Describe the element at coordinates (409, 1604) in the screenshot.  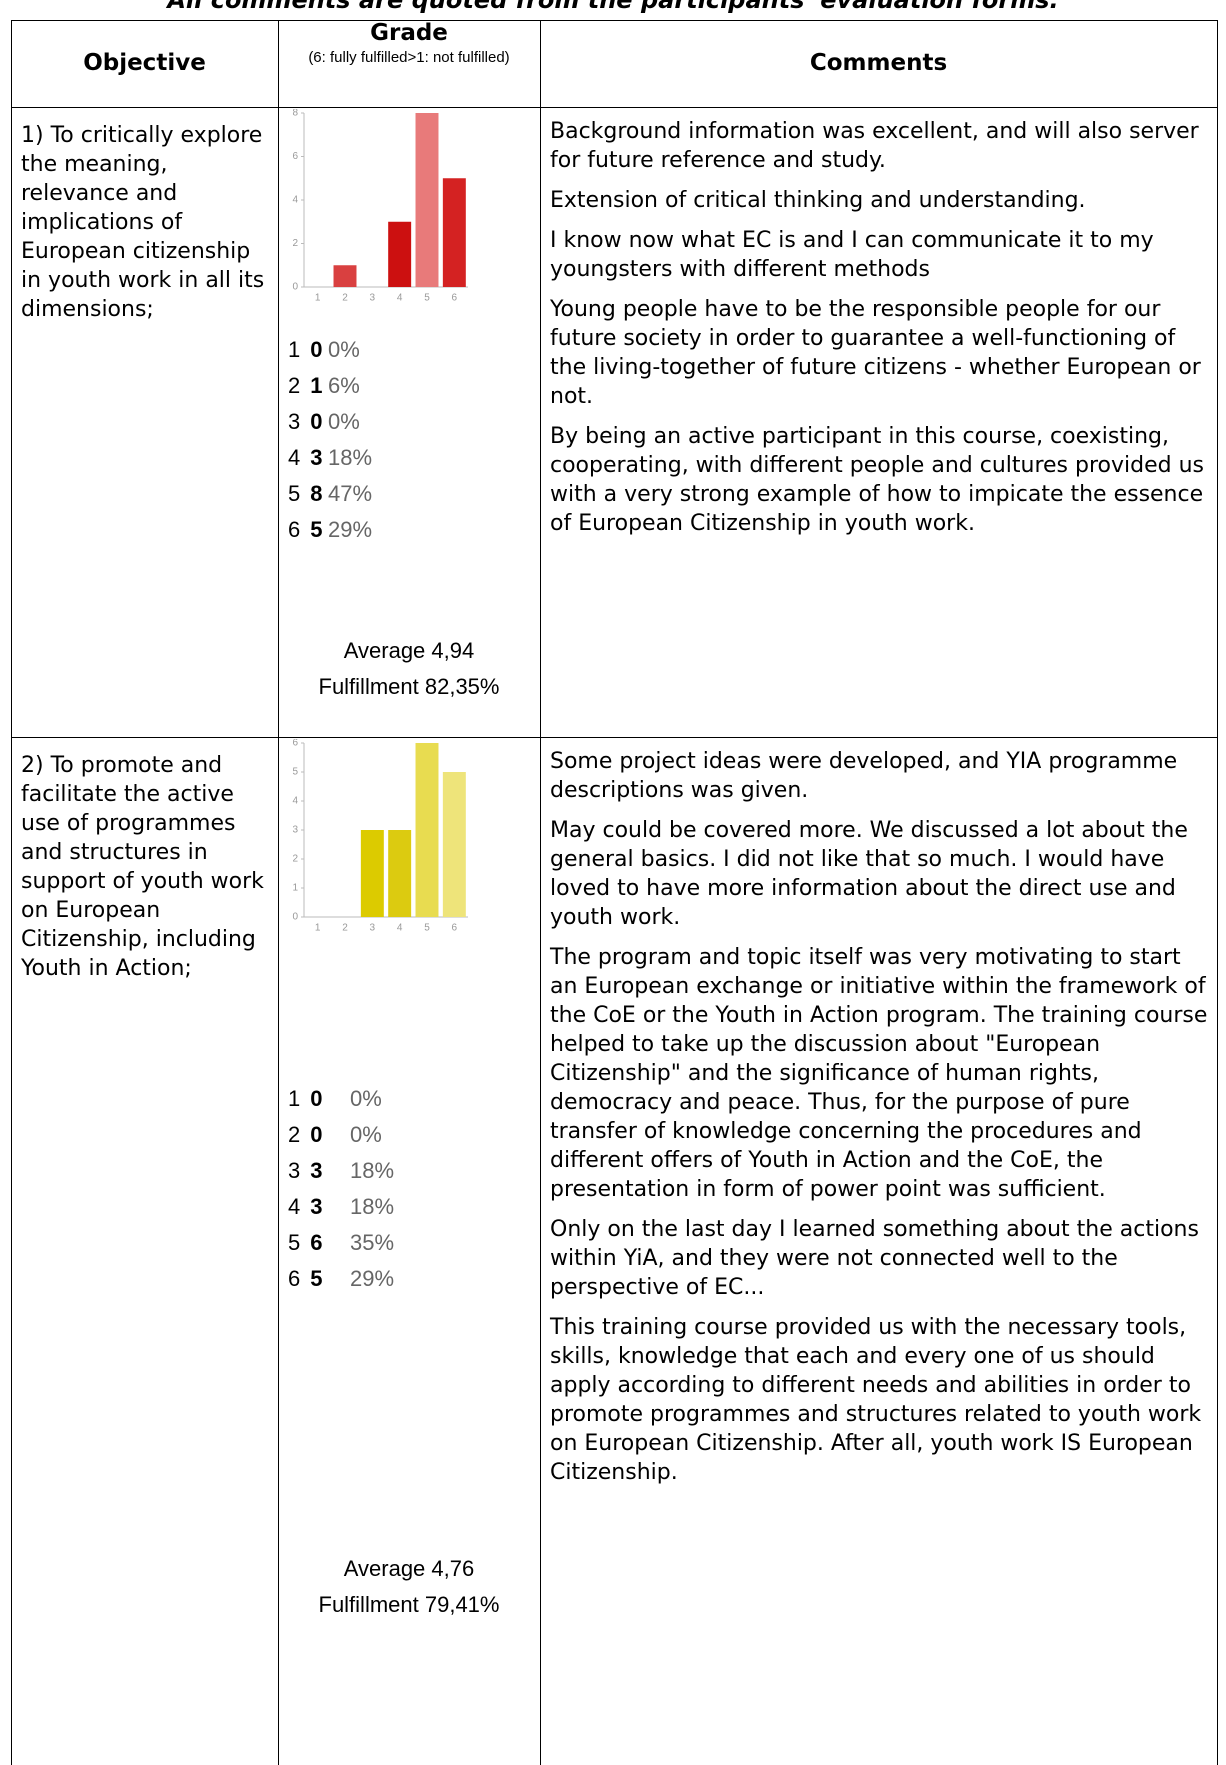
I see `fulfillment: Fulfillment 79,41%` at that location.